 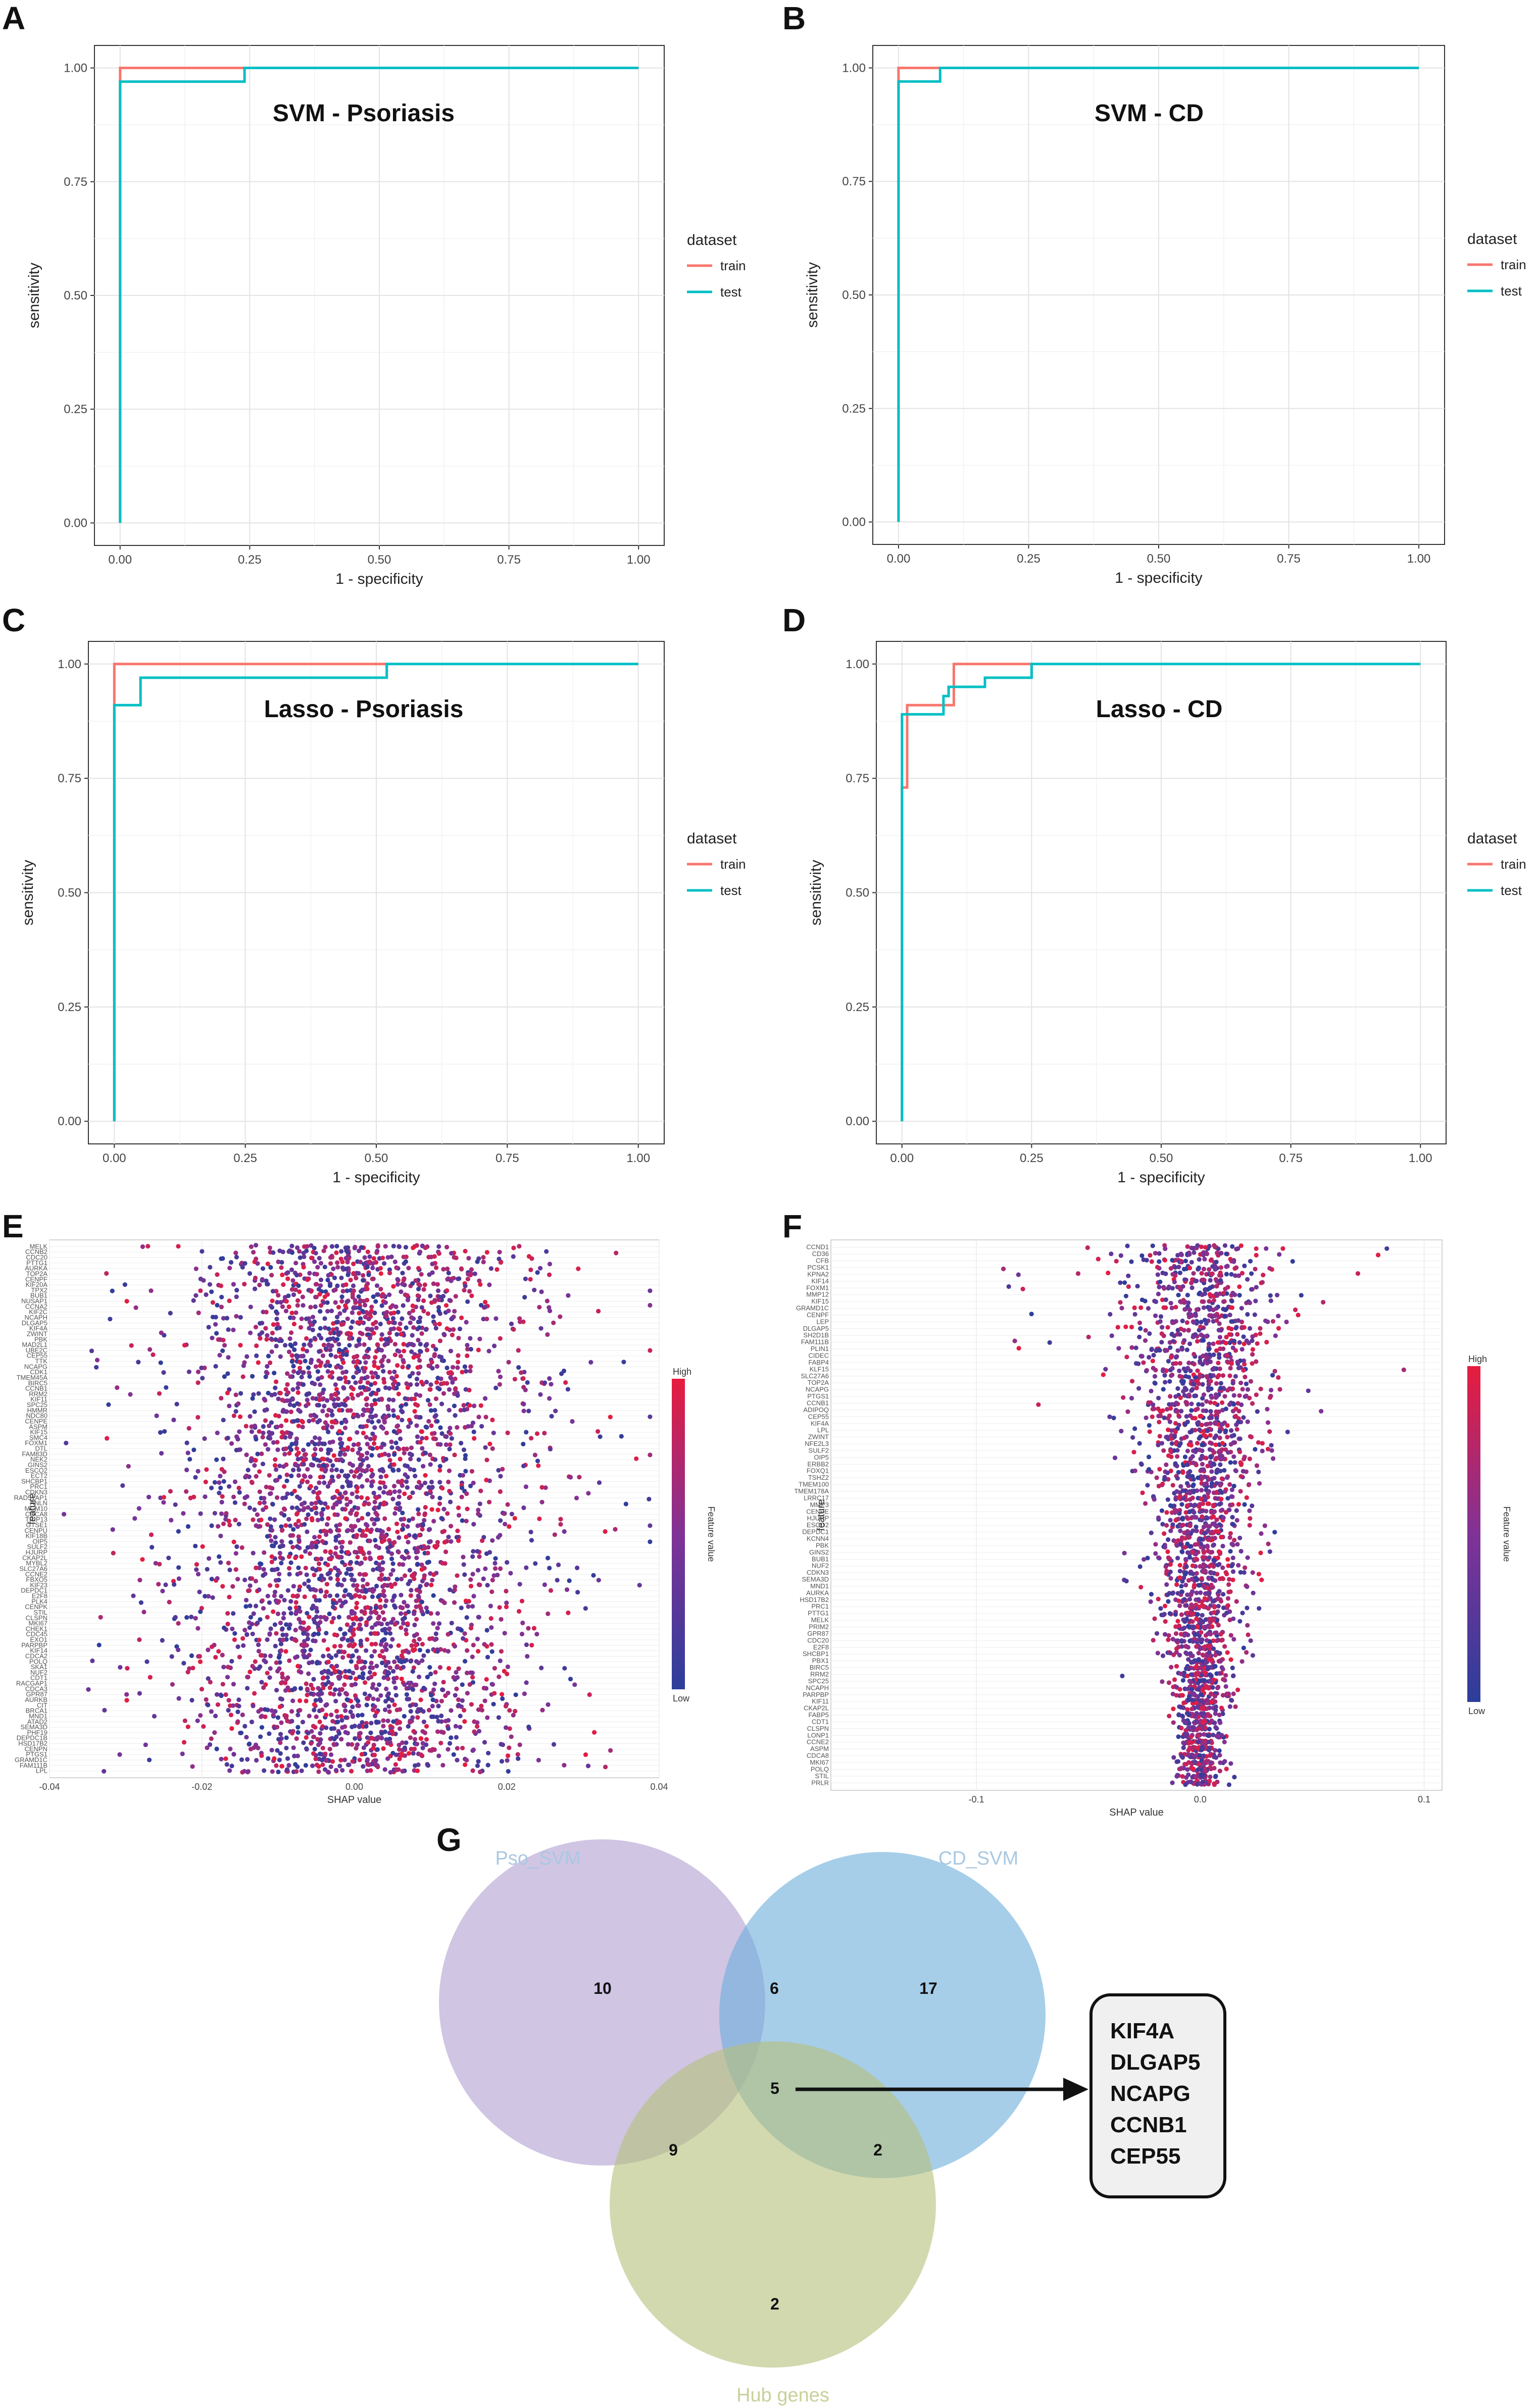 What do you see at coordinates (41, 1612) in the screenshot?
I see `feature-label: STIL` at bounding box center [41, 1612].